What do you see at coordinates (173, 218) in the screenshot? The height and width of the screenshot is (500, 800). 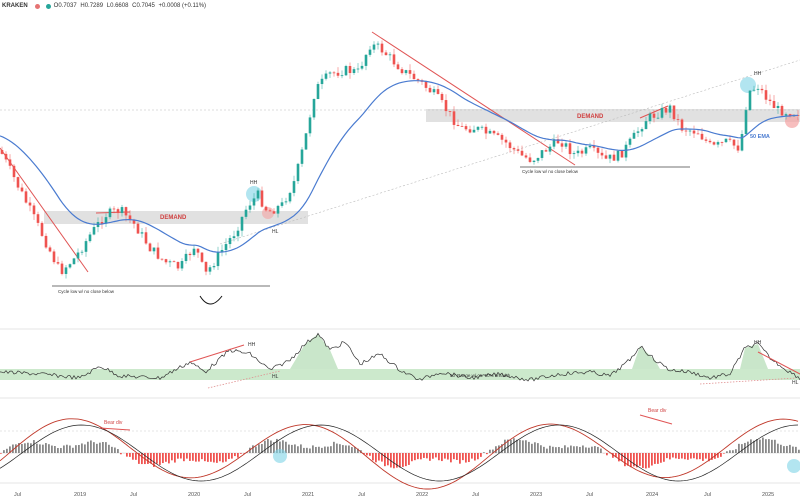 I see `demand-label-left: DEMAND` at bounding box center [173, 218].